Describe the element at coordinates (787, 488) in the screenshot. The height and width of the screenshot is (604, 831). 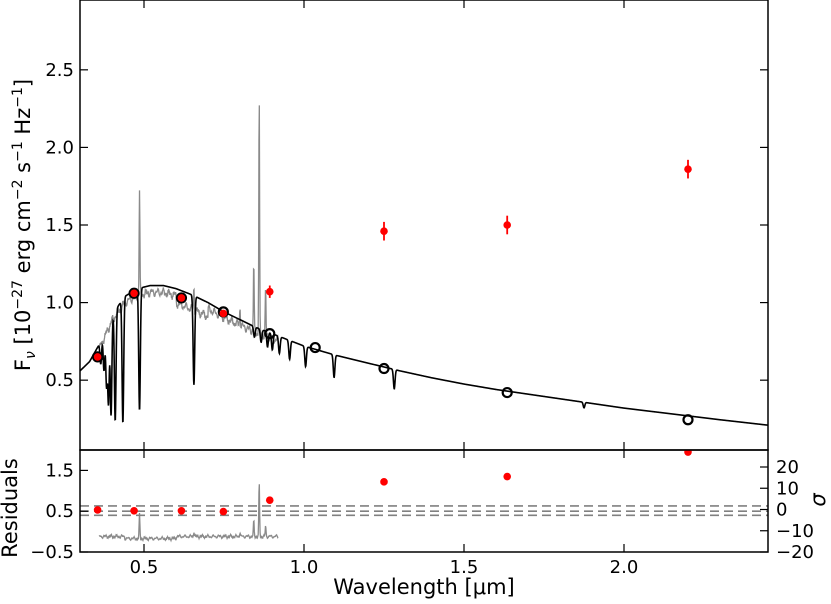
I see `sigma-tick-label: 10` at that location.